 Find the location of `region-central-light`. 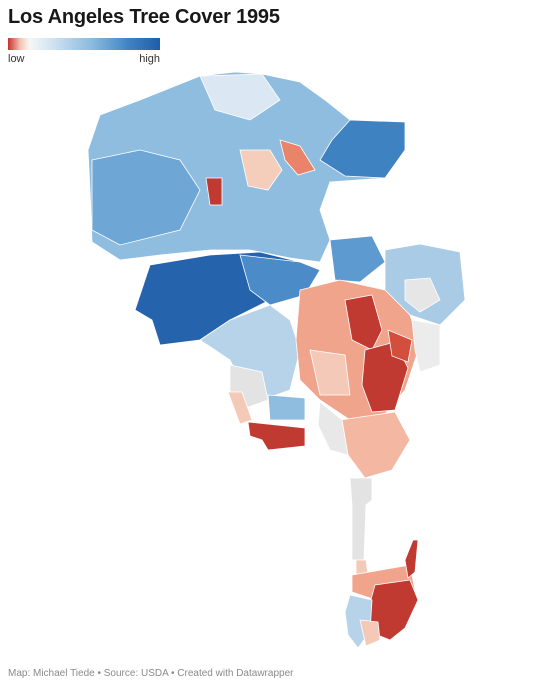

region-central-light is located at coordinates (330, 372).